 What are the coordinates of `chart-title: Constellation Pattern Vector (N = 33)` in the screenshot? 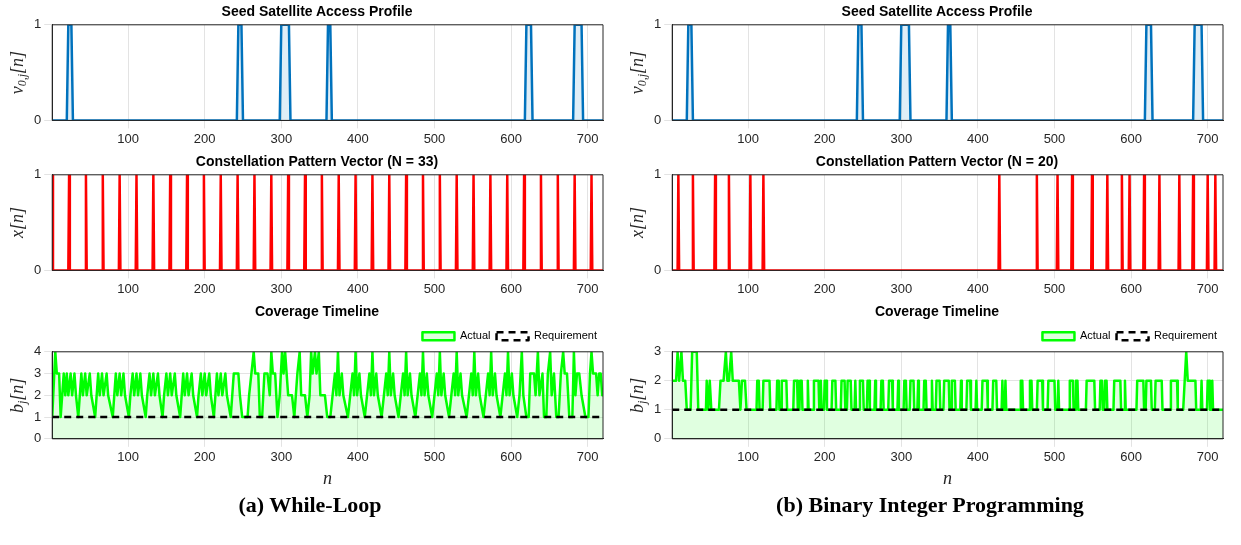 It's located at (317, 161).